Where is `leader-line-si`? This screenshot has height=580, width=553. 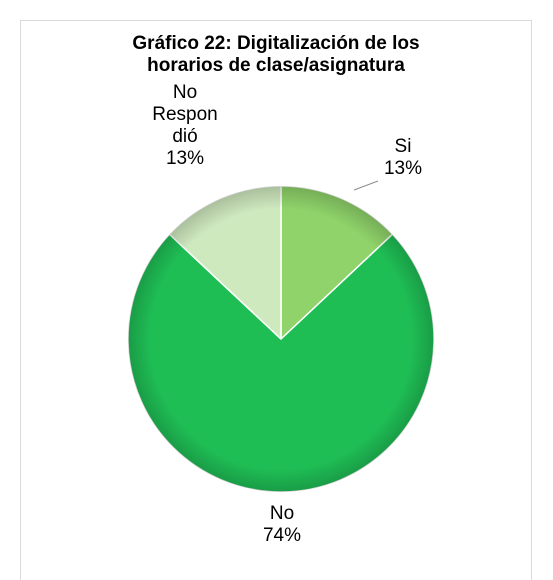 leader-line-si is located at coordinates (366, 185).